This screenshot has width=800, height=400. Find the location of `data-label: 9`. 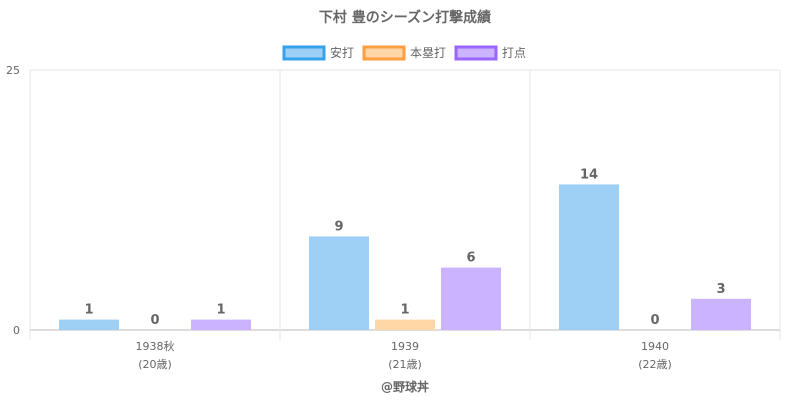

data-label: 9 is located at coordinates (338, 226).